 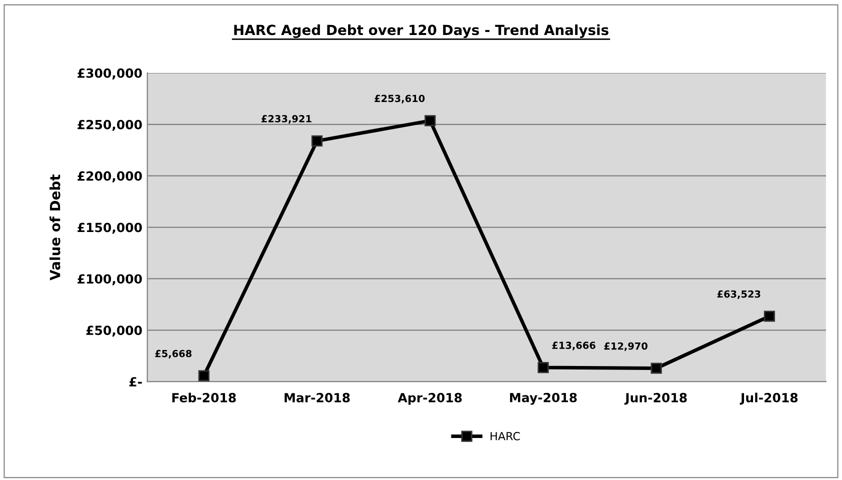 I want to click on data-label: £13,666, so click(x=574, y=346).